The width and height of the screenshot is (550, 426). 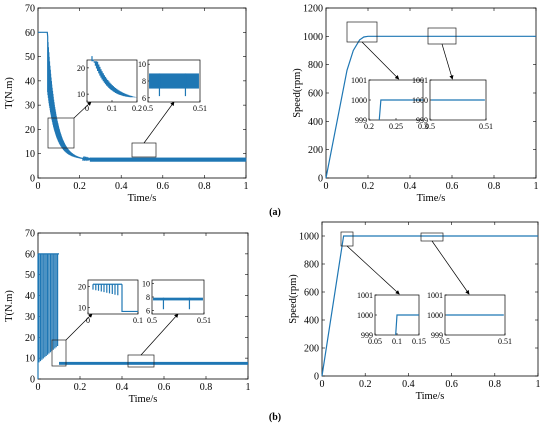 What do you see at coordinates (315, 94) in the screenshot?
I see `y-tick-label: 600` at bounding box center [315, 94].